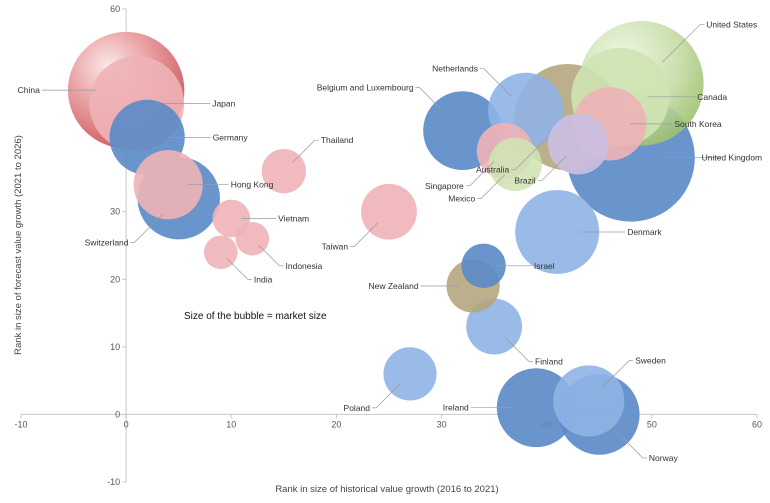 The image size is (770, 503). What do you see at coordinates (126, 424) in the screenshot?
I see `x-tick-label: 0` at bounding box center [126, 424].